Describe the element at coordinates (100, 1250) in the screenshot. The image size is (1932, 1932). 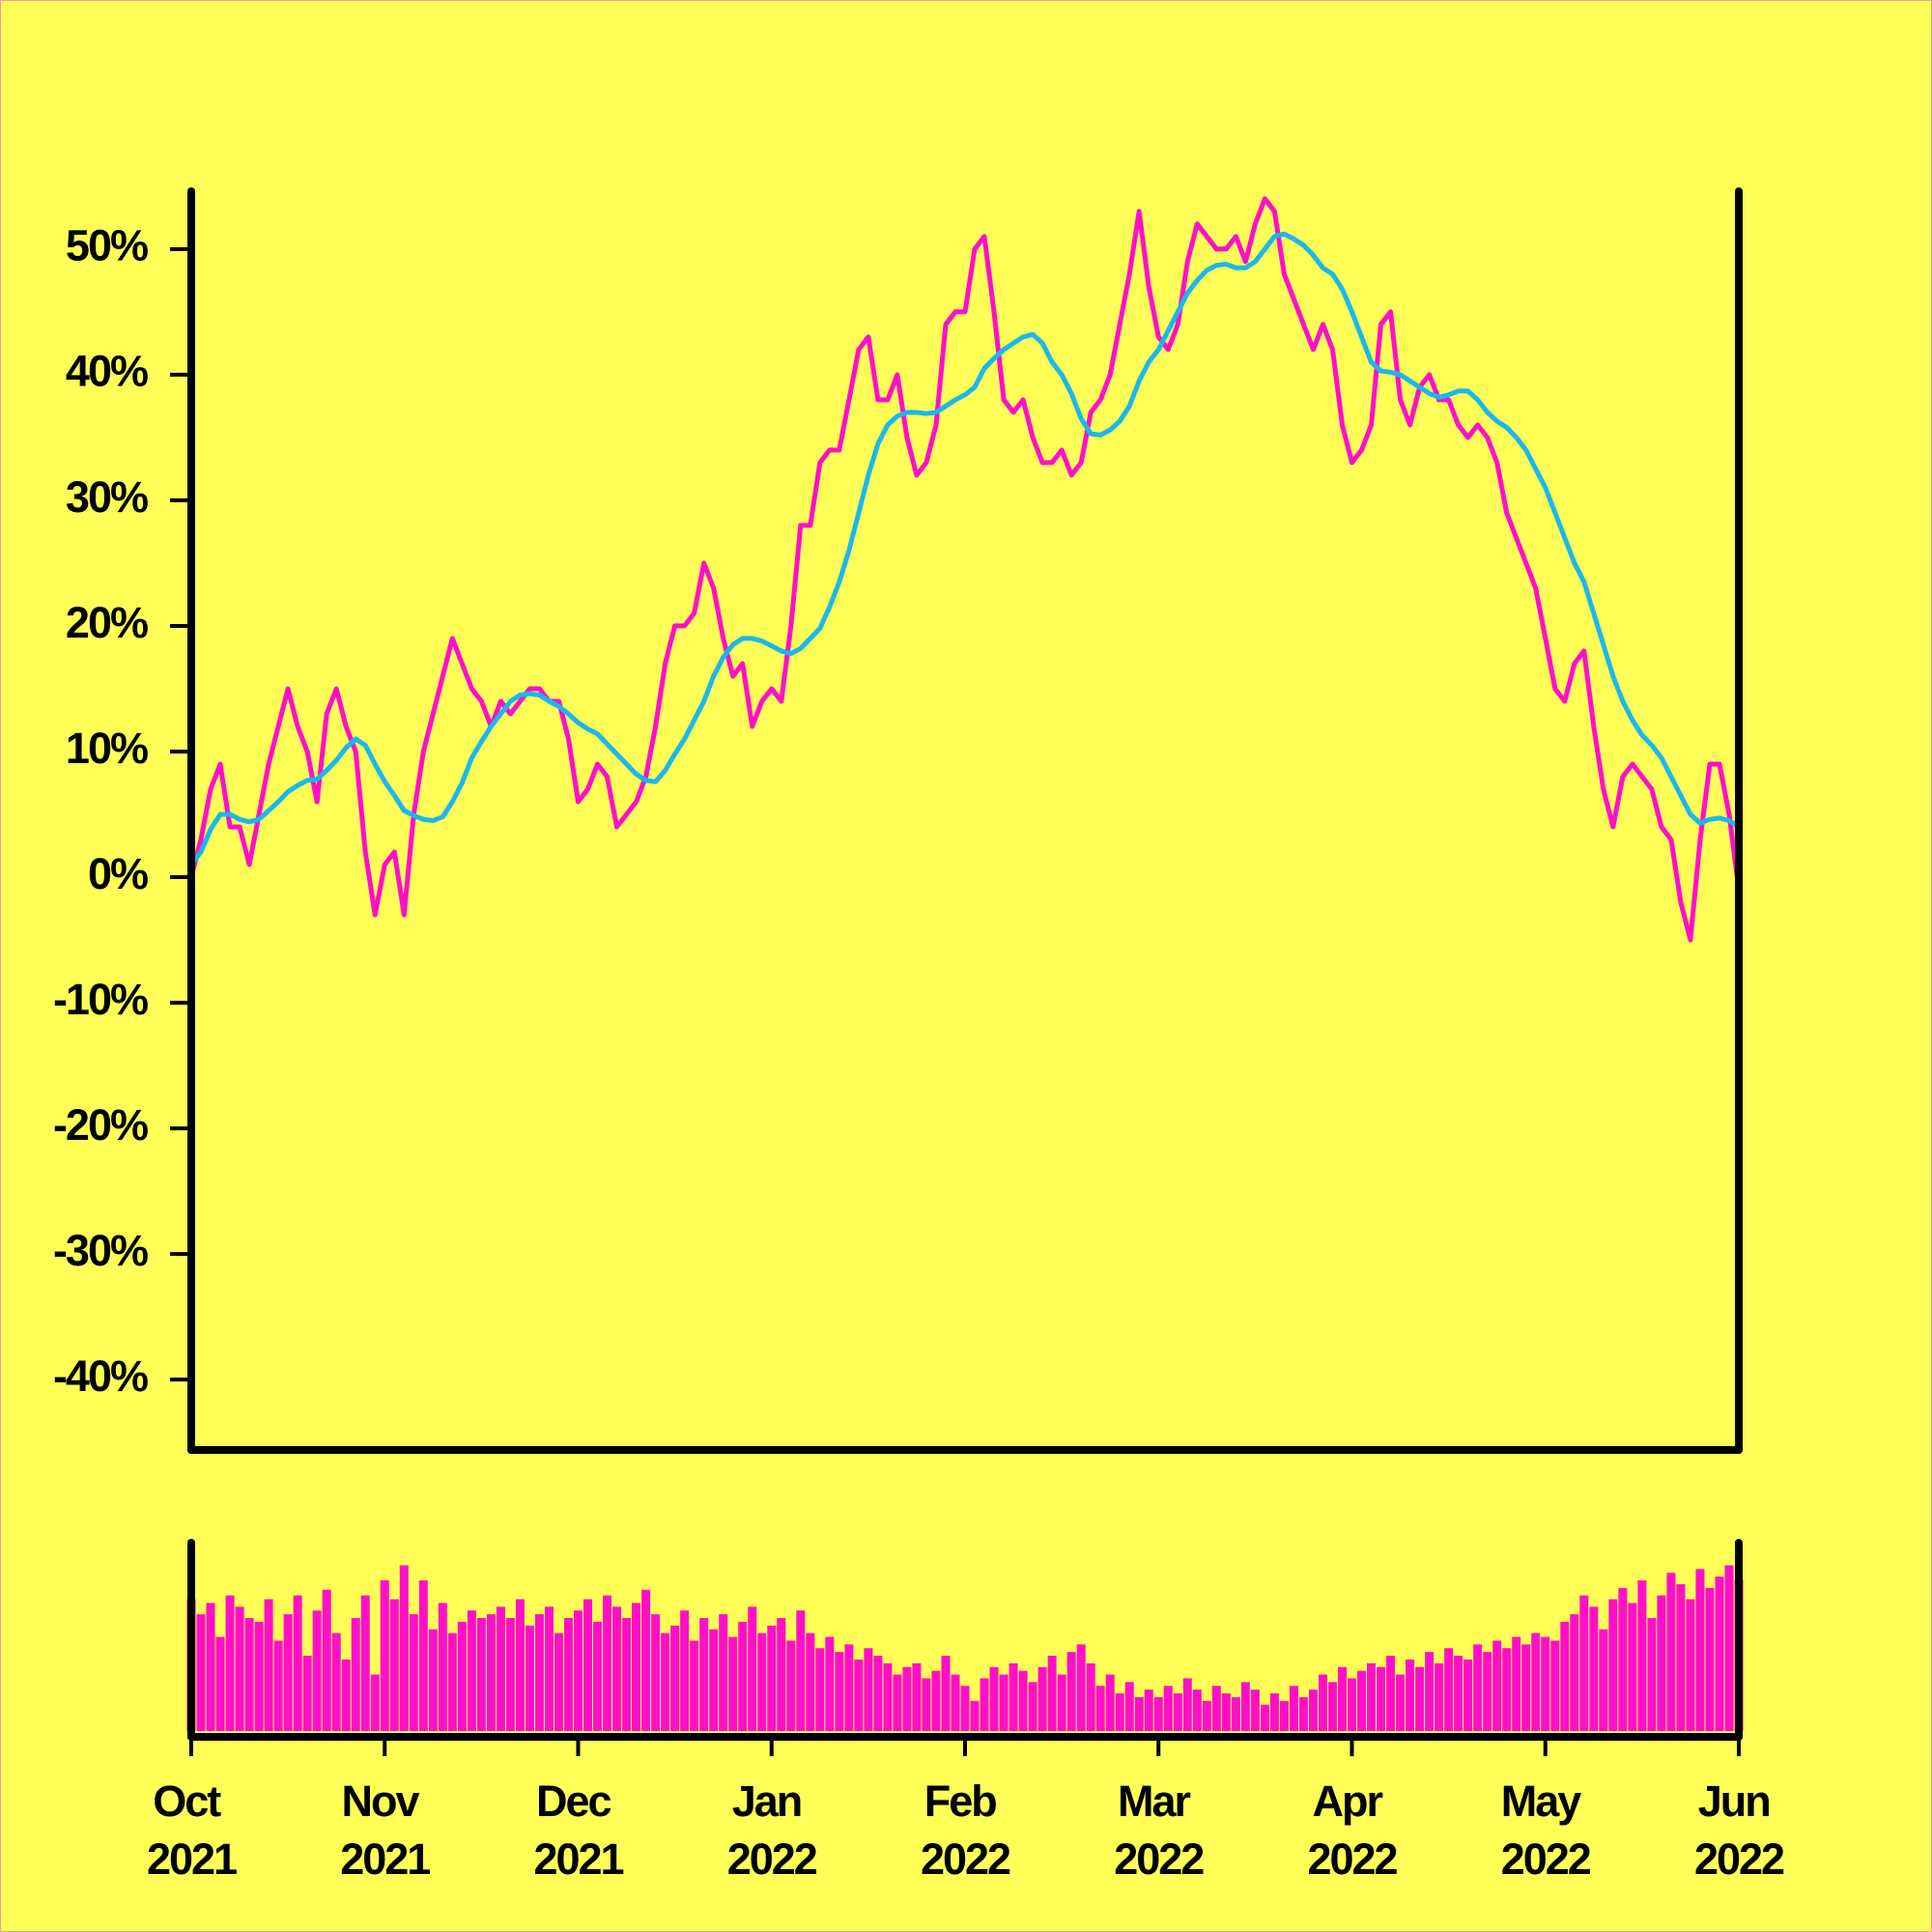
I see `y-tick-label: -30%` at that location.